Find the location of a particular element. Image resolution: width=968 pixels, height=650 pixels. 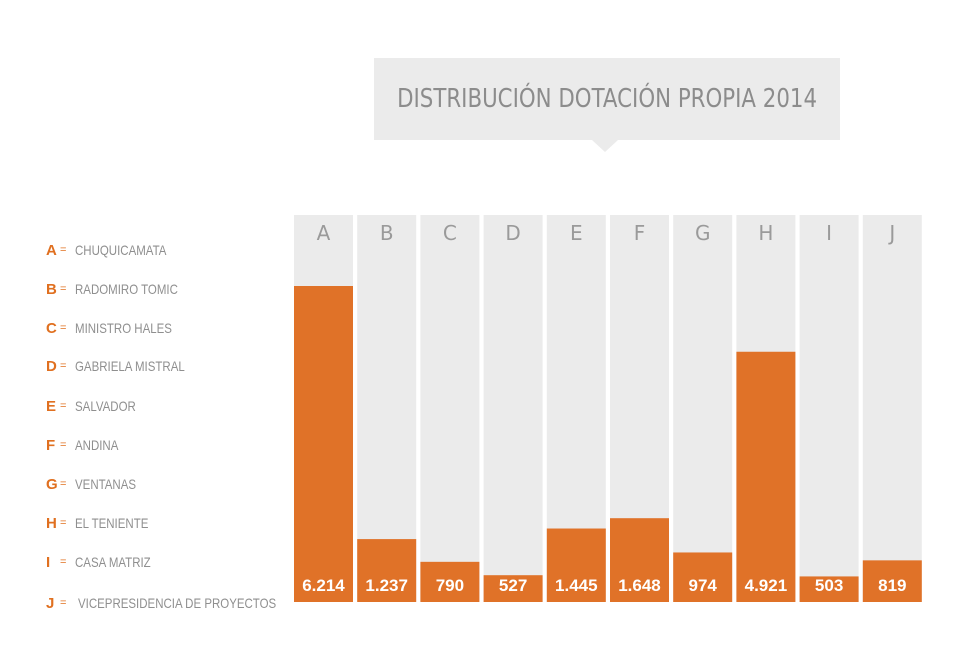

legend-name: SALVADOR is located at coordinates (105, 406).